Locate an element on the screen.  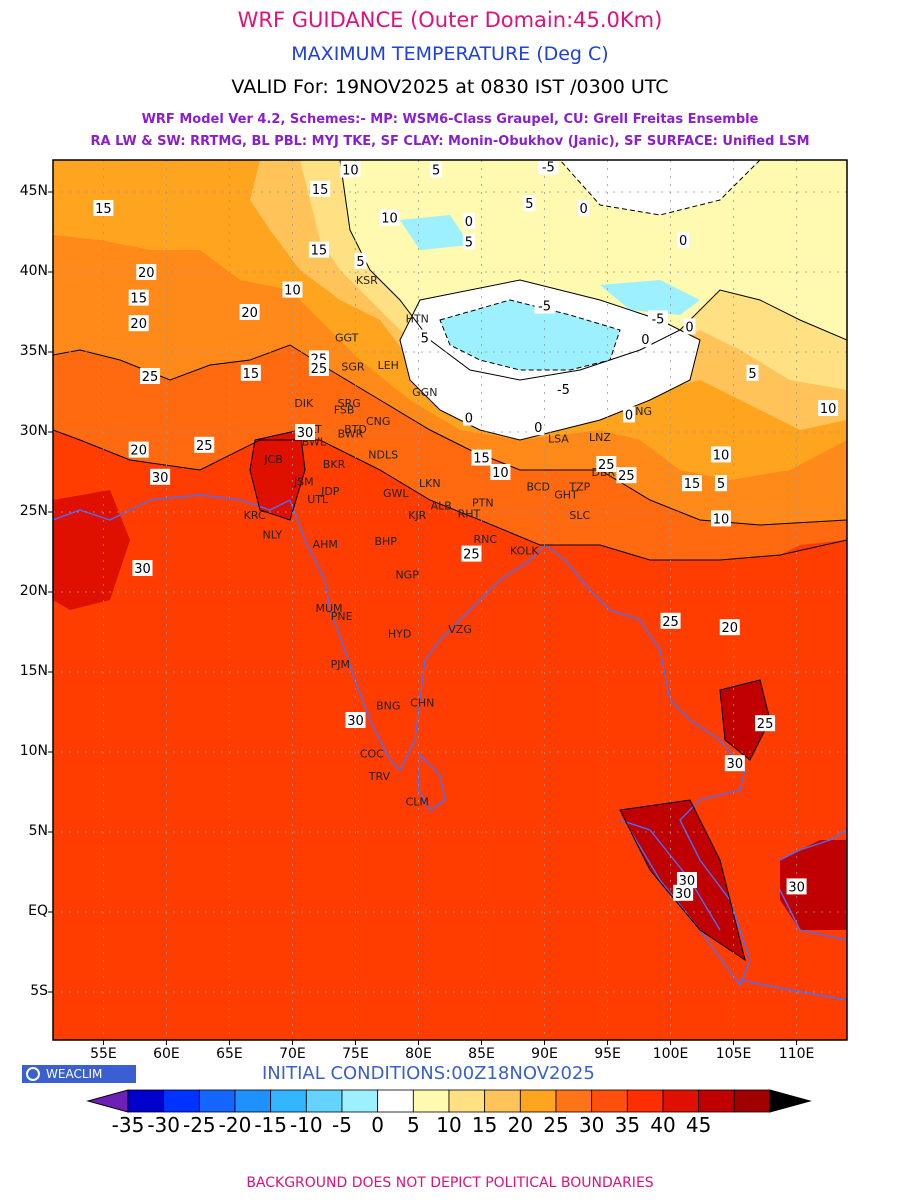
lat-tick-label: EQ is located at coordinates (38, 911).